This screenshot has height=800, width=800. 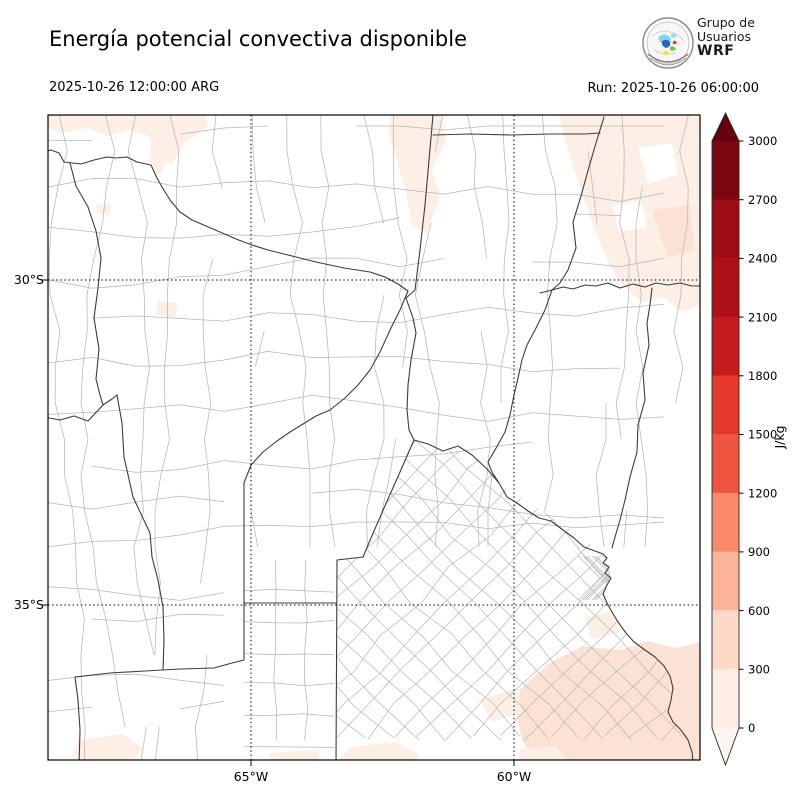 What do you see at coordinates (716, 51) in the screenshot?
I see `logo-line-3: WRF` at bounding box center [716, 51].